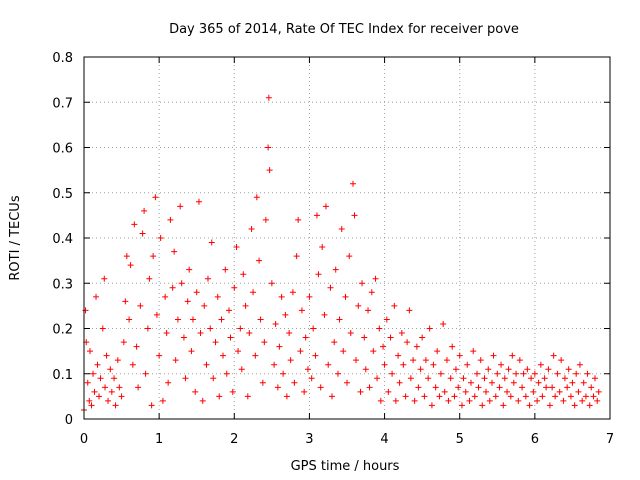 The image size is (640, 480). I want to click on y-tick-label: 0.4, so click(62, 239).